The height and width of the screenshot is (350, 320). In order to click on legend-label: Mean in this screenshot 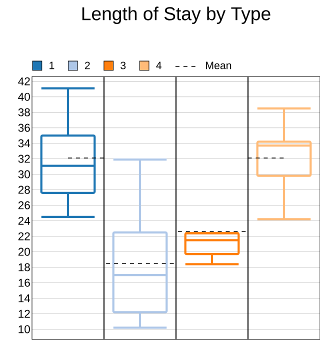, I will do `click(219, 66)`.